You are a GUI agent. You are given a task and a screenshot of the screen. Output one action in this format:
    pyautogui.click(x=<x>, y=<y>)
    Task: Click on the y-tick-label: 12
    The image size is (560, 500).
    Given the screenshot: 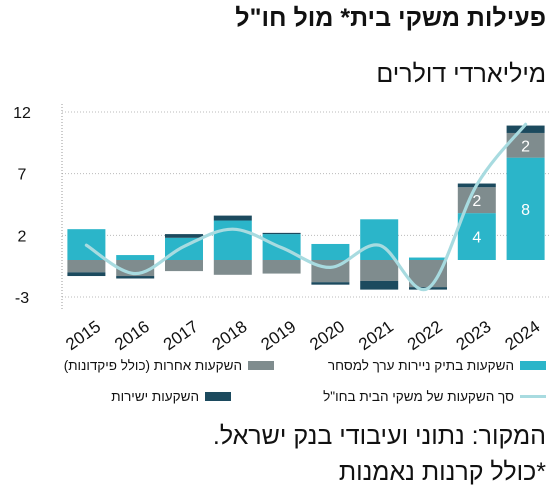 What is the action you would take?
    pyautogui.click(x=22, y=113)
    